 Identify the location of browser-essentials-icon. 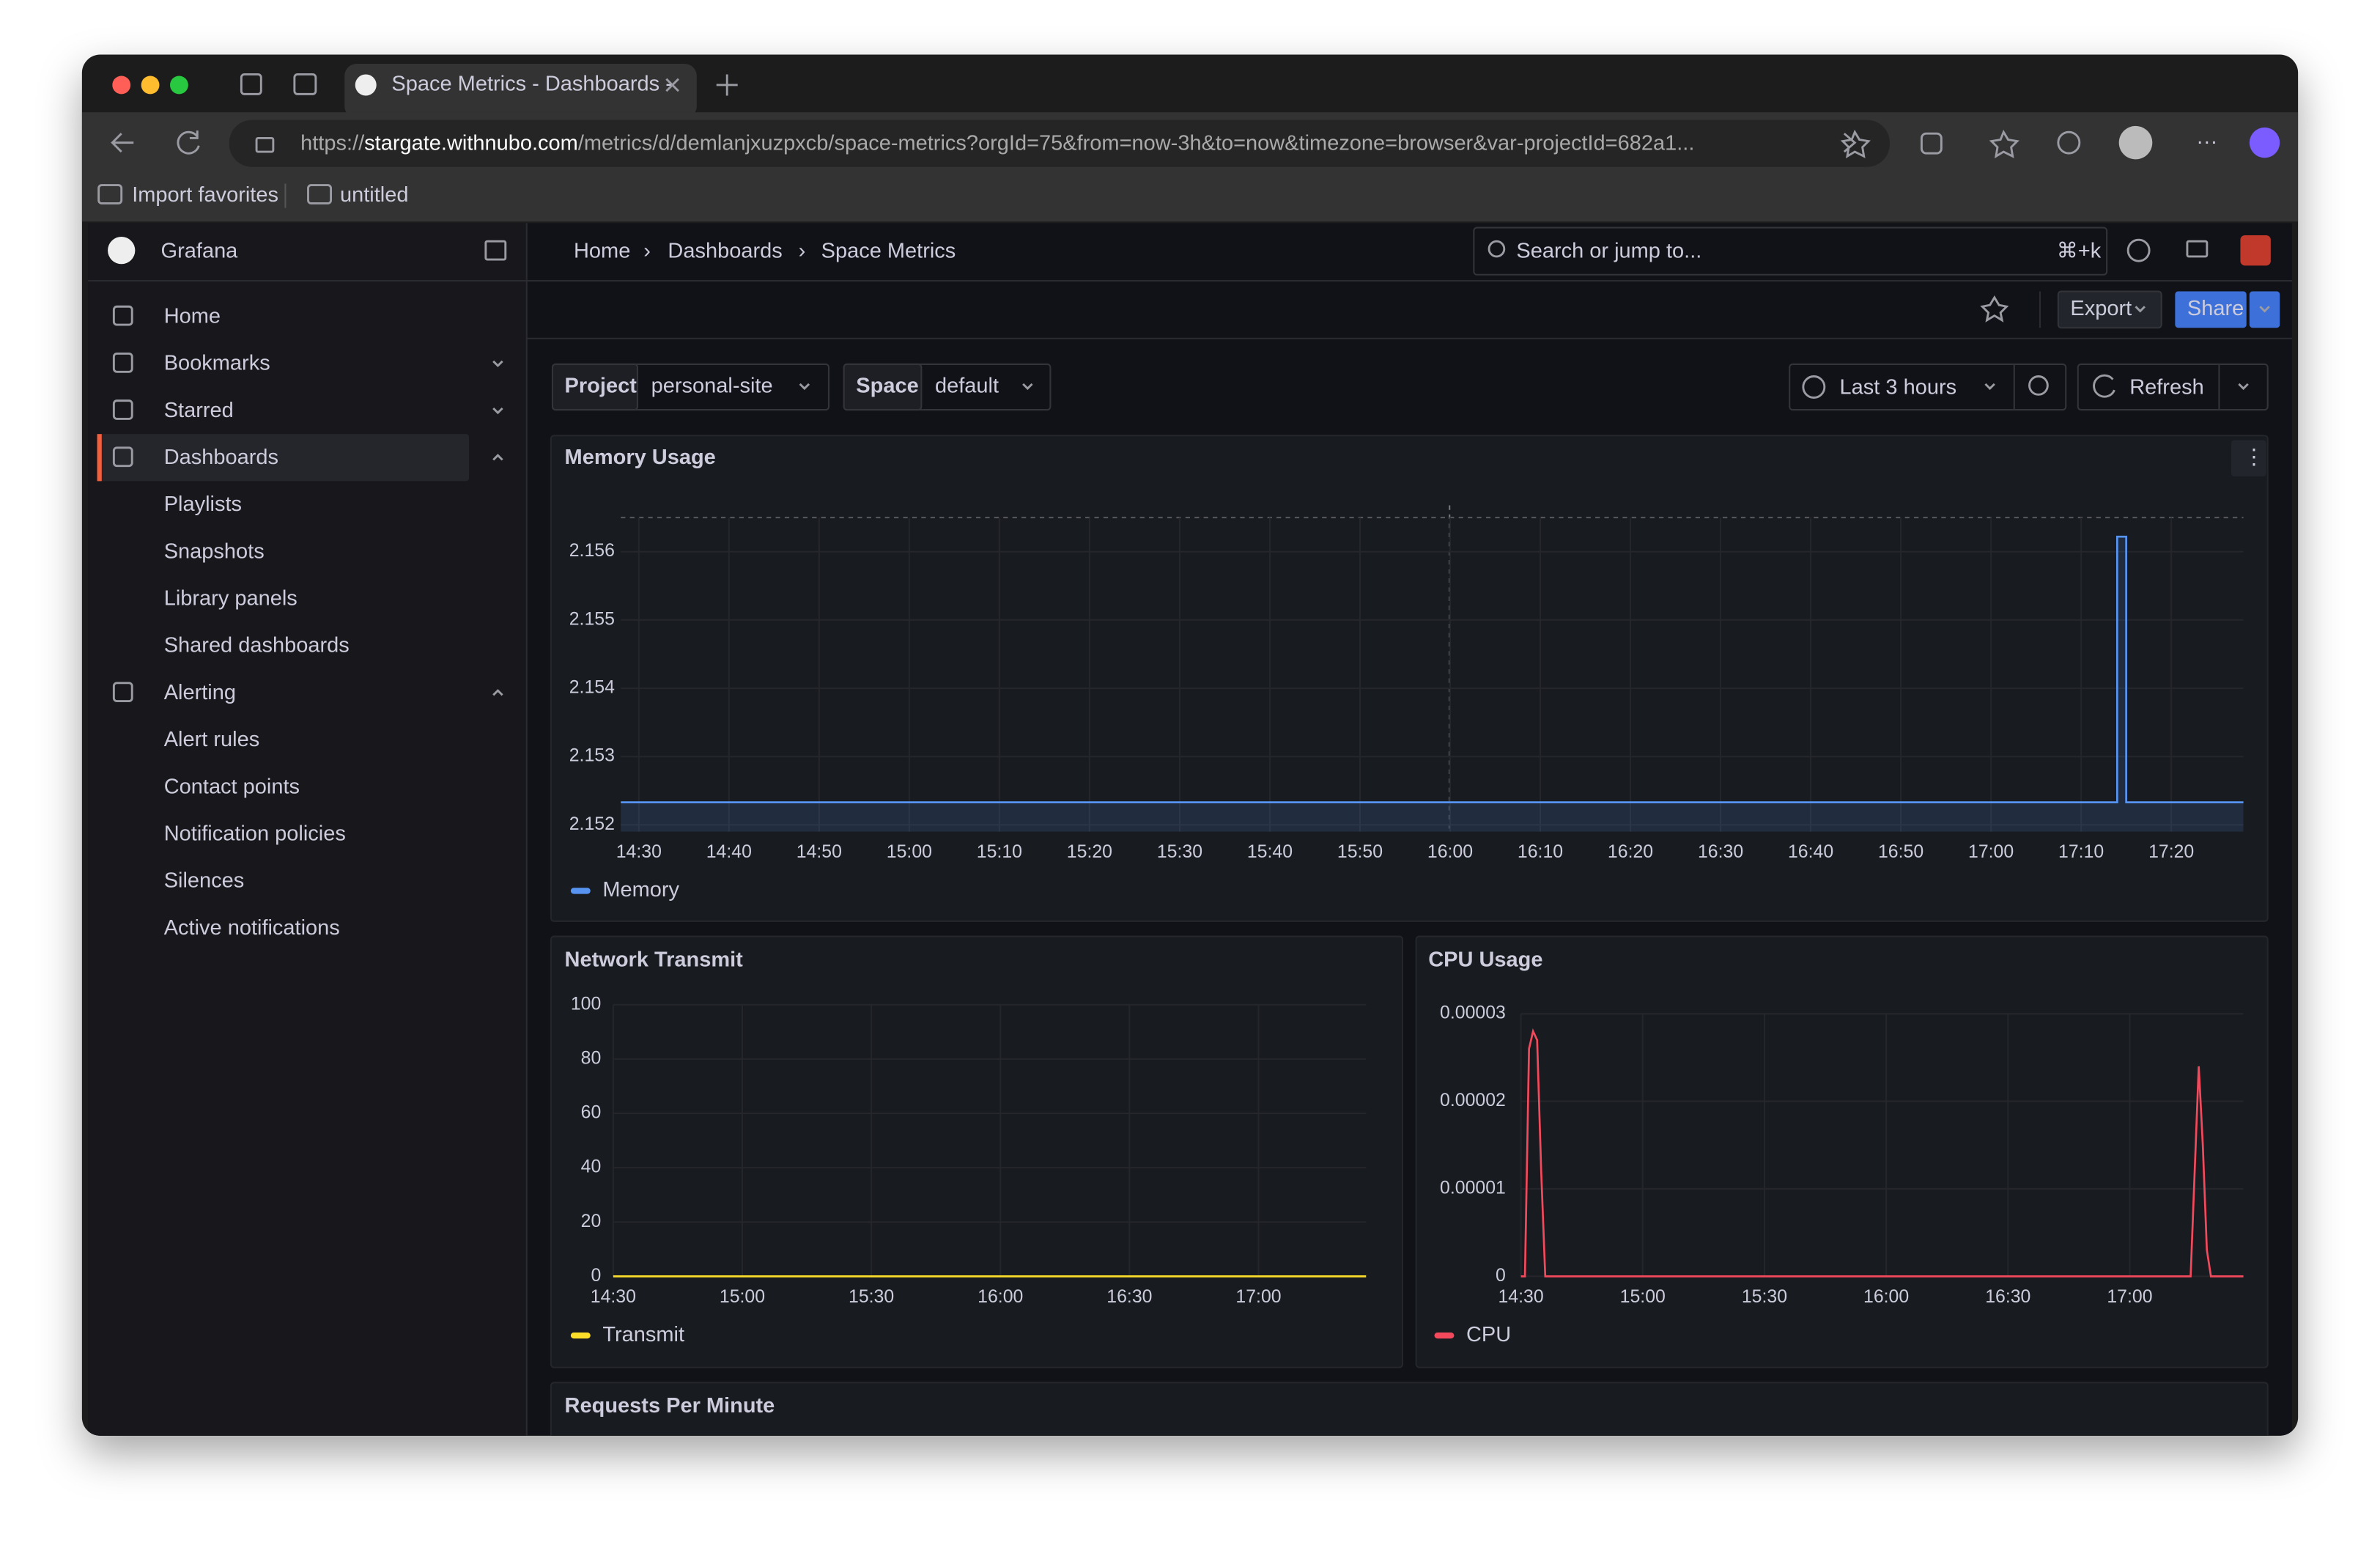
(2069, 142).